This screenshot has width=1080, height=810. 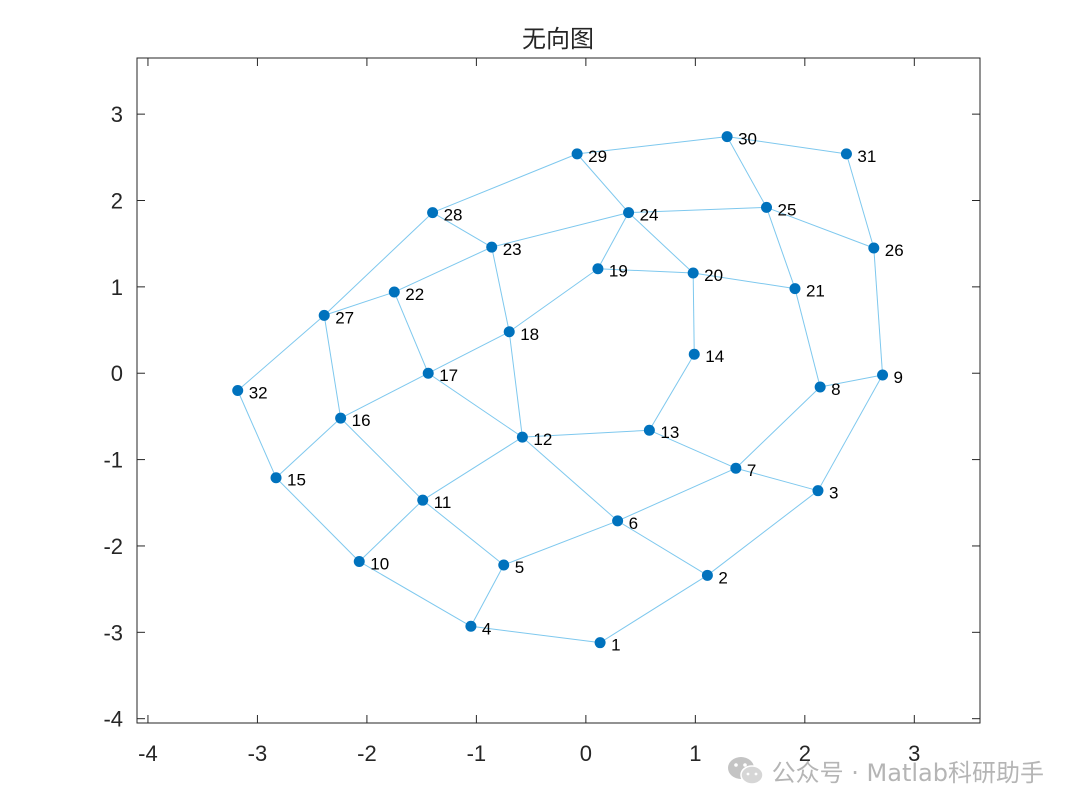 I want to click on graph-node-label: 4, so click(x=486, y=628).